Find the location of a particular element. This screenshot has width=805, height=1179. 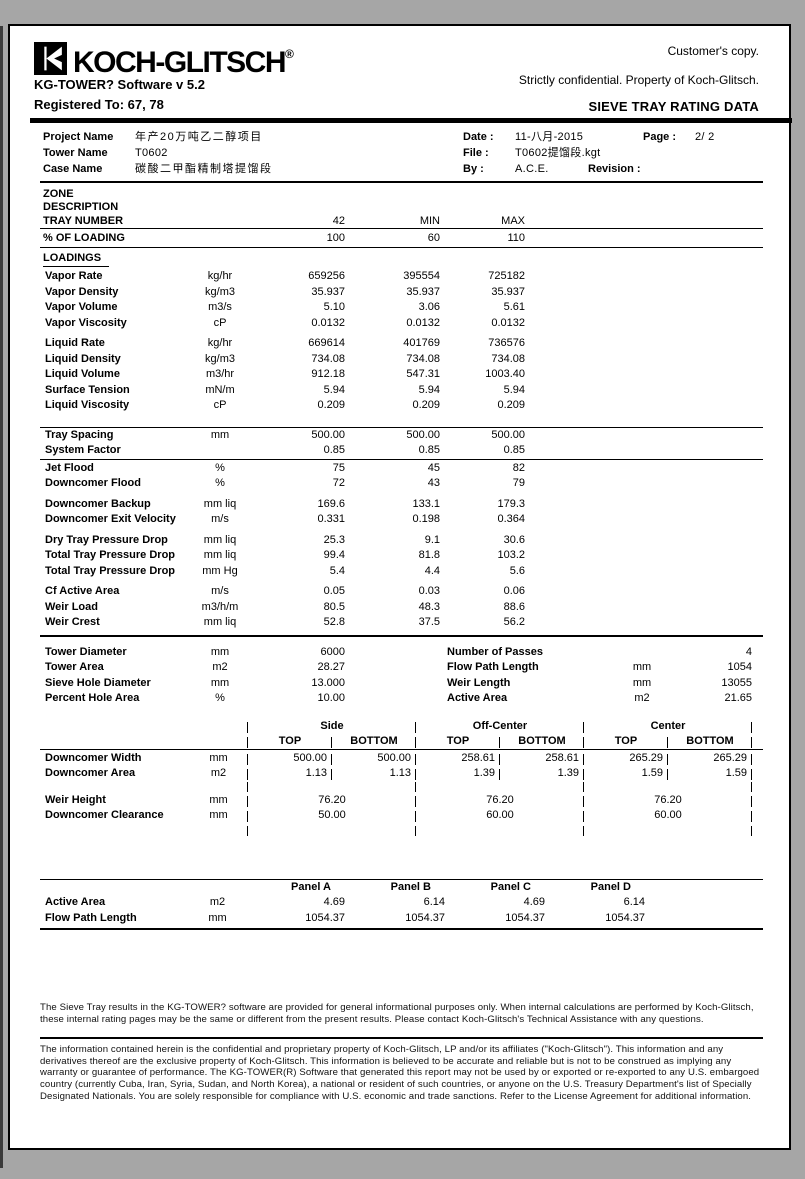

loading-value: 60 is located at coordinates (433, 238).